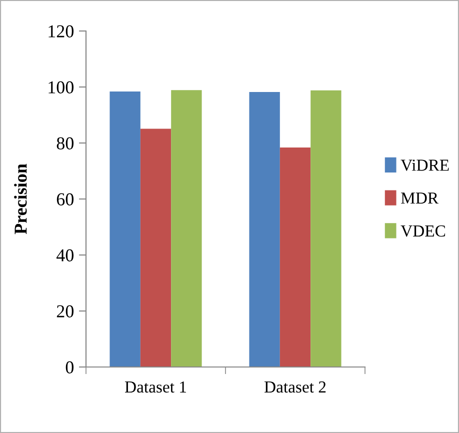 This screenshot has width=459, height=433. Describe the element at coordinates (424, 165) in the screenshot. I see `legend-label: ViDRE` at that location.